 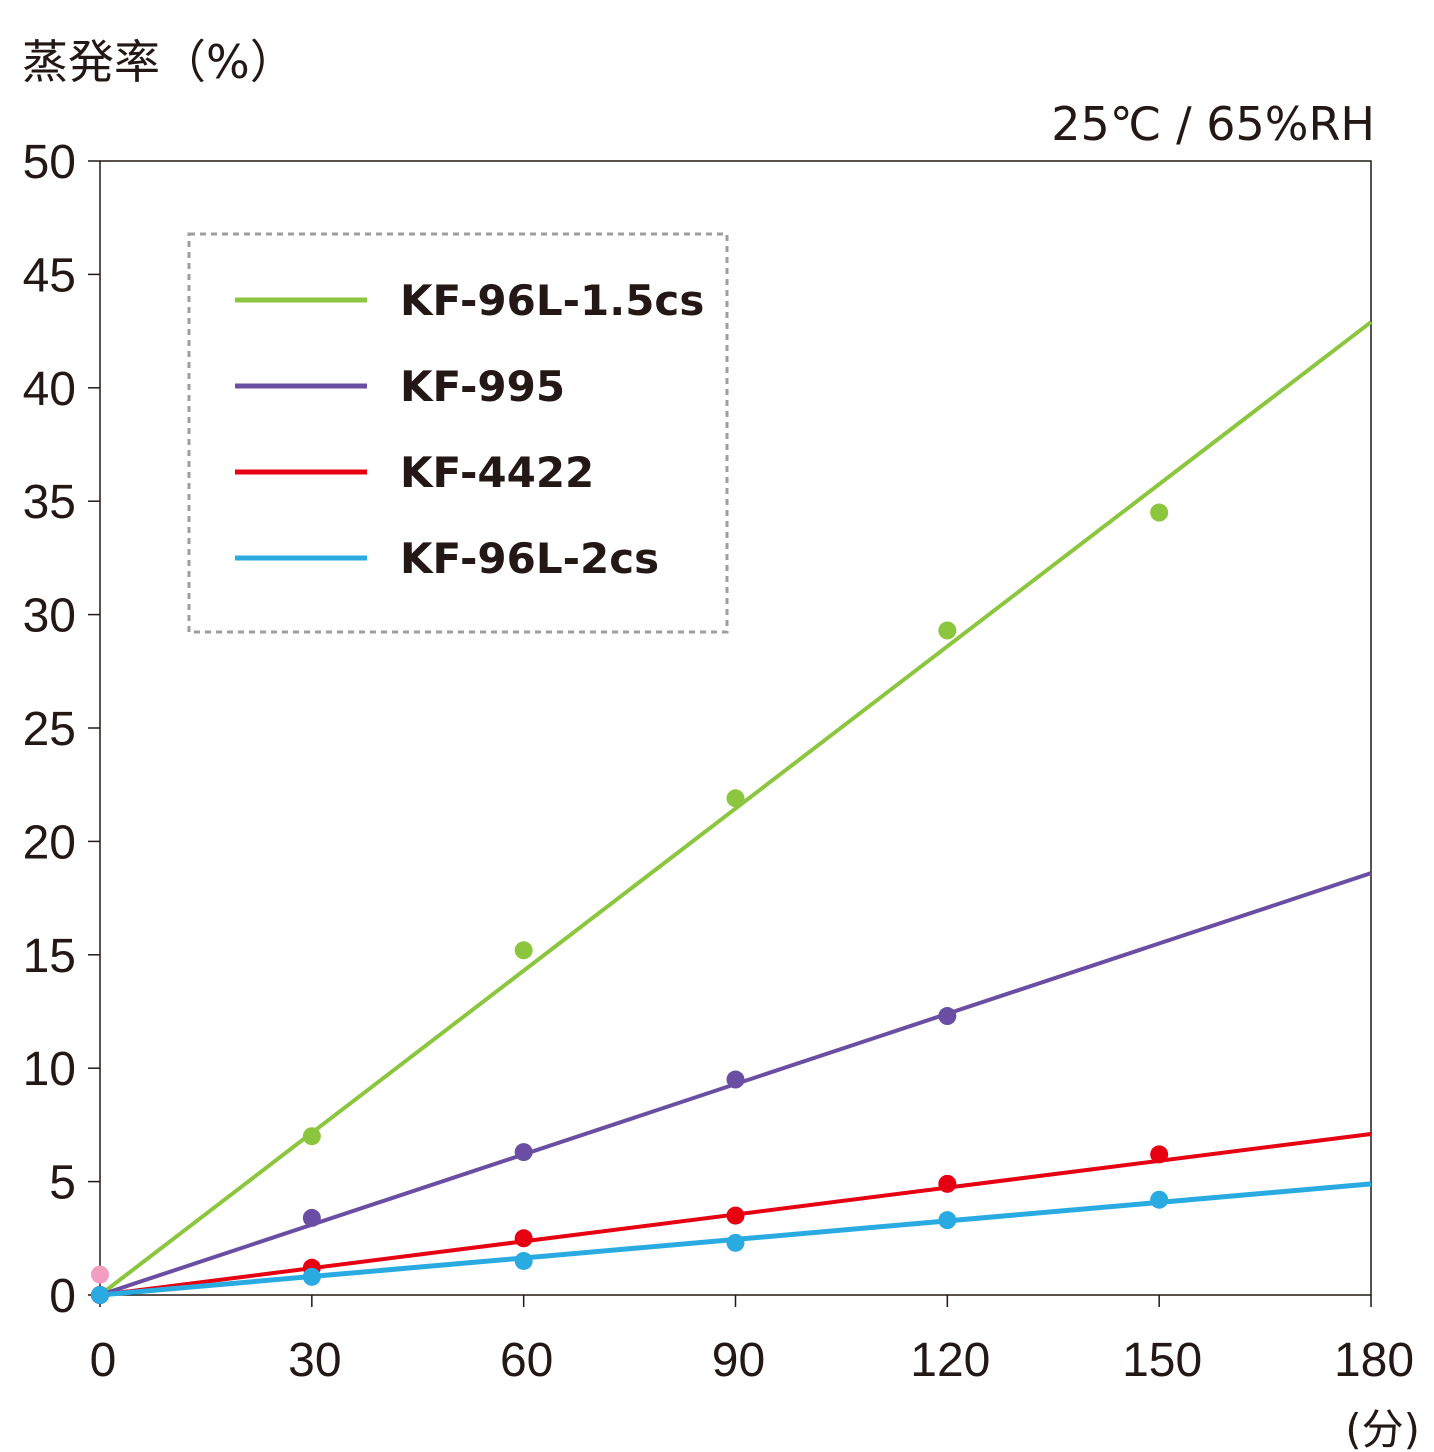 What do you see at coordinates (49, 502) in the screenshot?
I see `y-tick-label: 35` at bounding box center [49, 502].